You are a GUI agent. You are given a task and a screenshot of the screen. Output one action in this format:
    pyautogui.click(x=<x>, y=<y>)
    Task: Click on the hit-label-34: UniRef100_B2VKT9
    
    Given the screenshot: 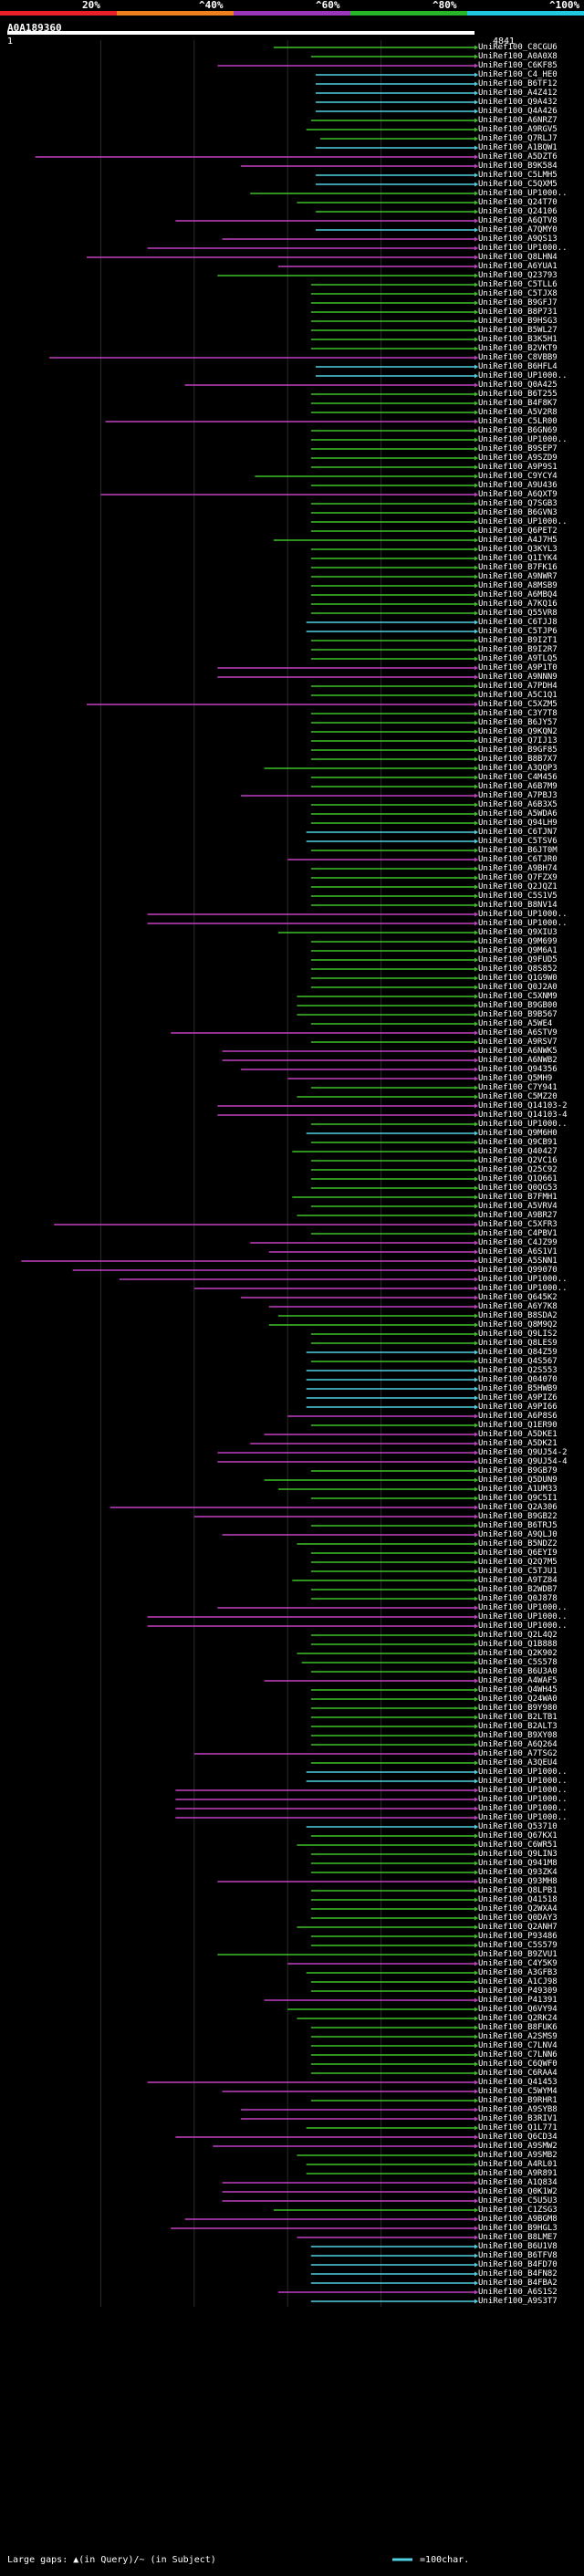 What is the action you would take?
    pyautogui.click(x=518, y=348)
    